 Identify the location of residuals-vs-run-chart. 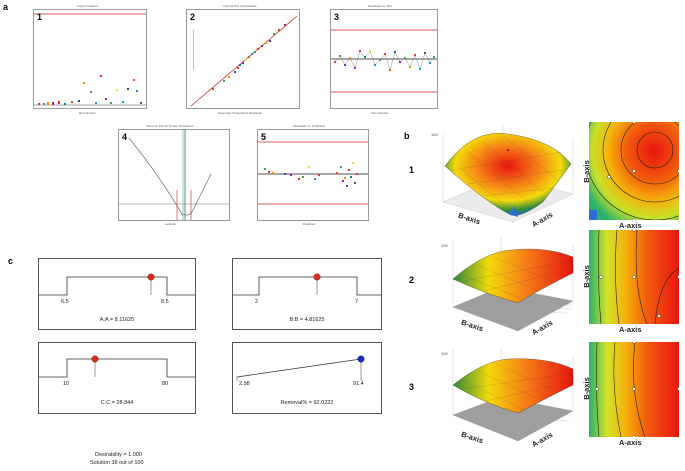
(384, 61).